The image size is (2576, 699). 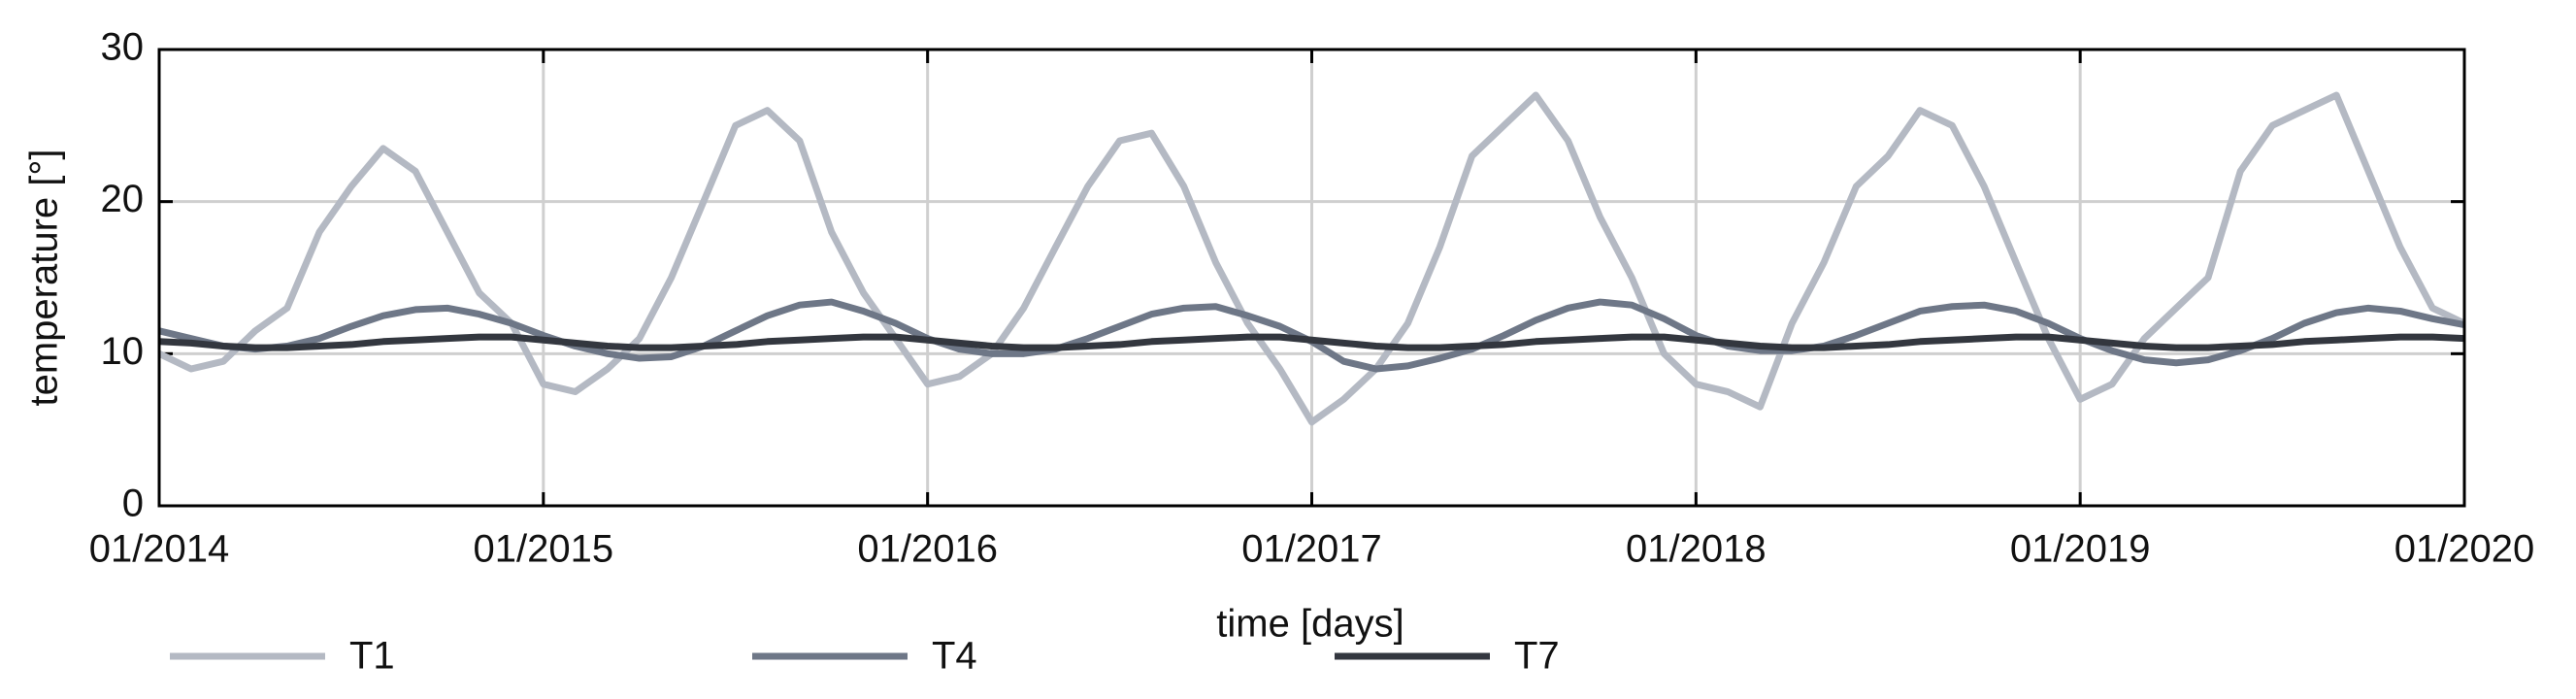 What do you see at coordinates (123, 351) in the screenshot?
I see `y-tick-label: 10` at bounding box center [123, 351].